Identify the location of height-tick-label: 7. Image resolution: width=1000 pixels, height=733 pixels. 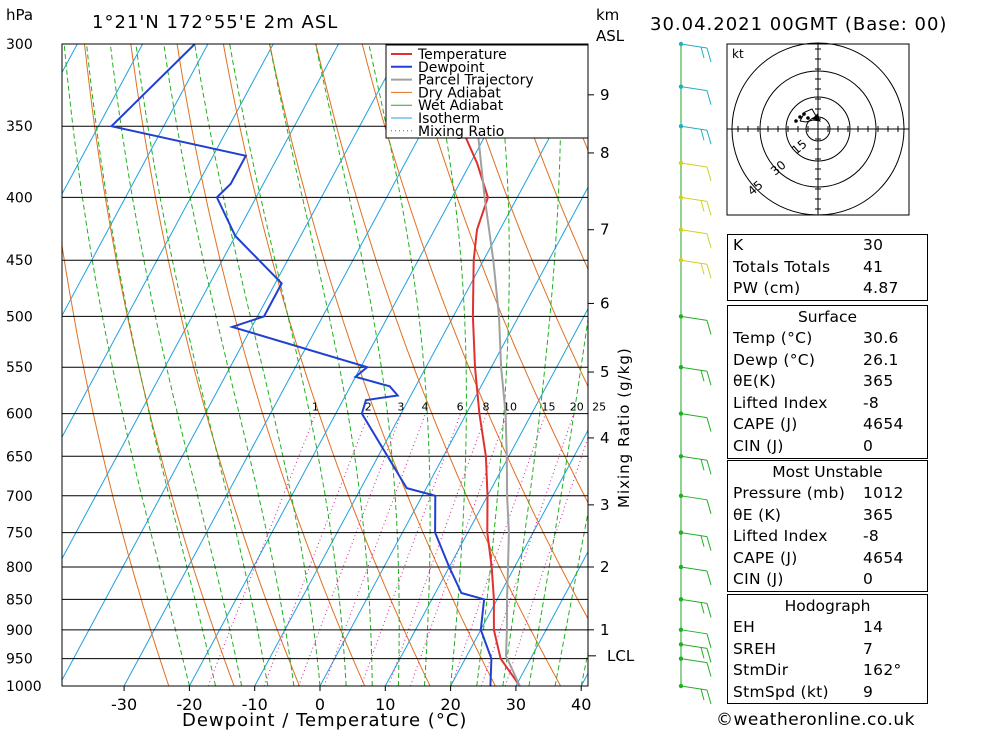
(605, 230).